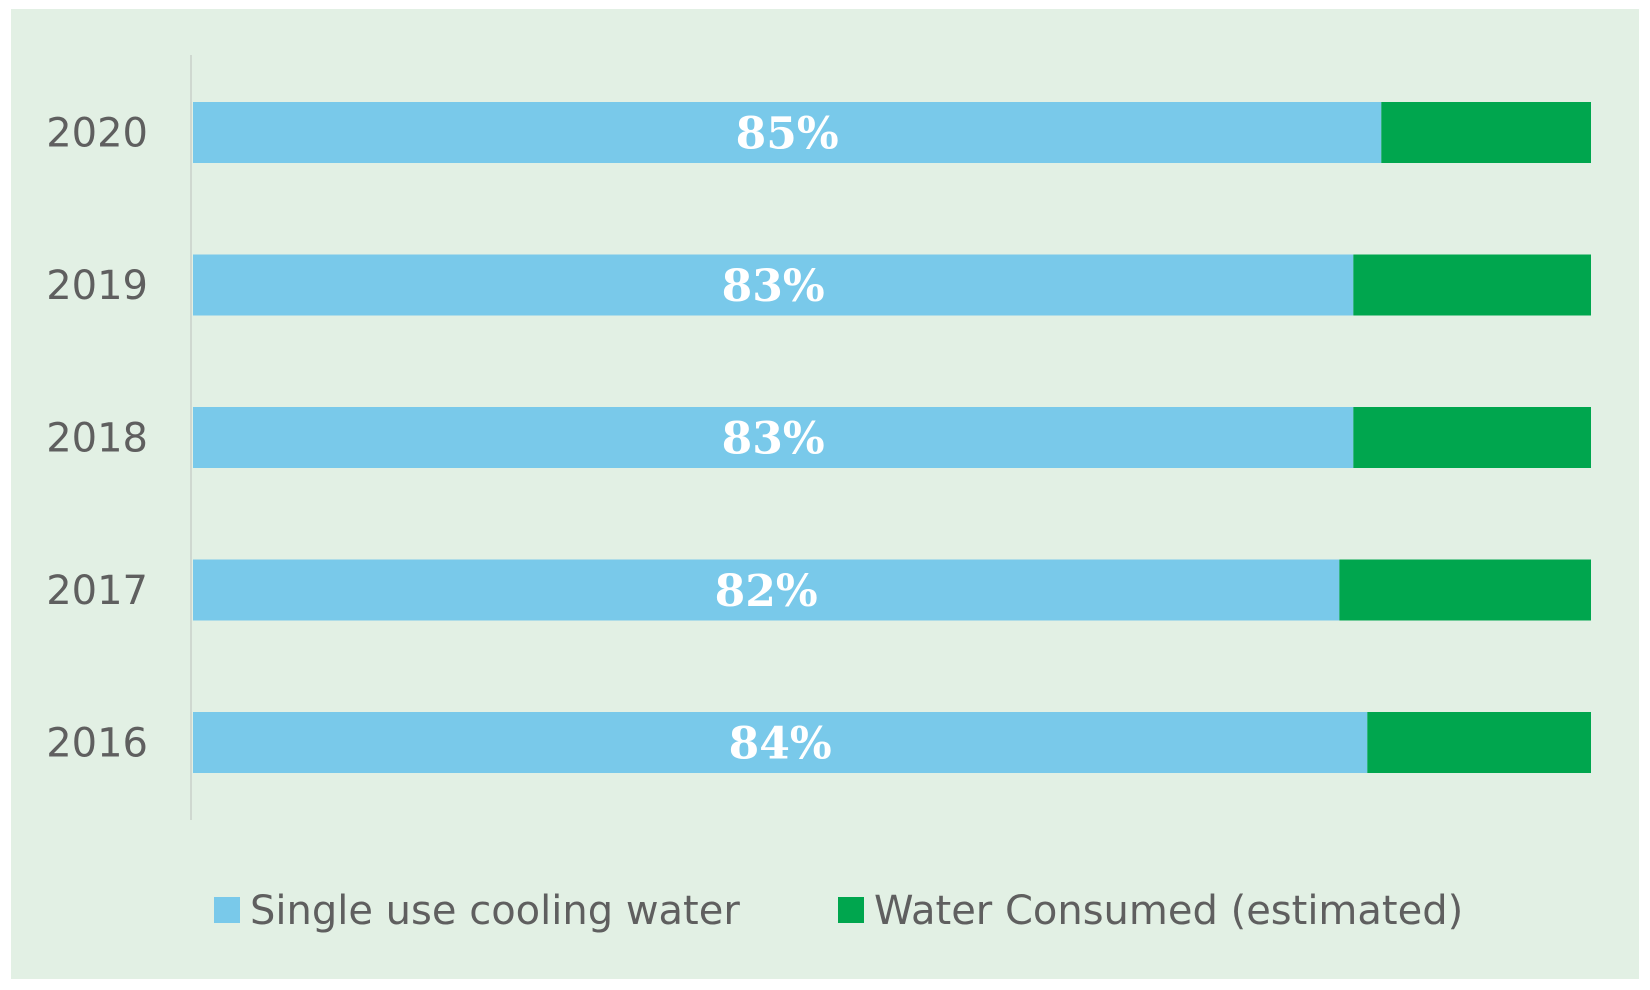 This screenshot has width=1650, height=990. Describe the element at coordinates (1479, 742) in the screenshot. I see `bar-water-consumed-2016` at that location.